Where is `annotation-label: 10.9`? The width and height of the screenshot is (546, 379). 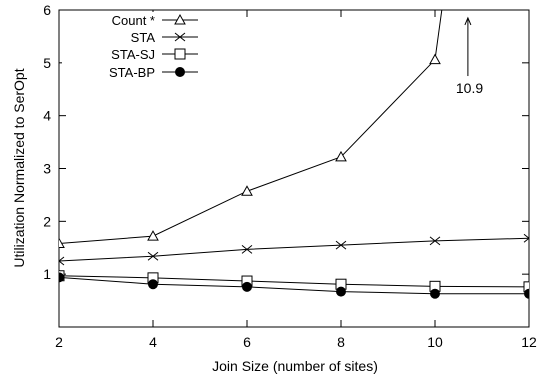 annotation-label: 10.9 is located at coordinates (469, 88).